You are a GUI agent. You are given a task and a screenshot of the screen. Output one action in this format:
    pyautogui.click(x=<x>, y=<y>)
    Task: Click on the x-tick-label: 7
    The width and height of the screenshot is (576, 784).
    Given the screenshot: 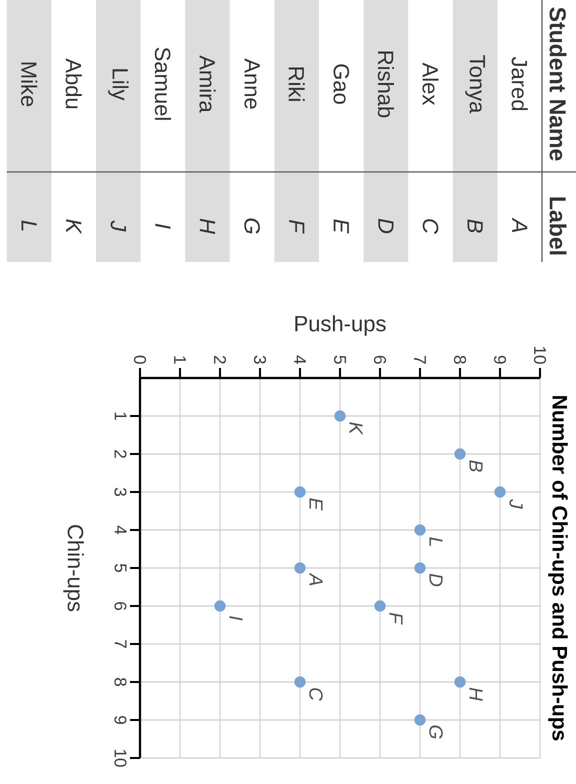 What is the action you would take?
    pyautogui.click(x=420, y=360)
    